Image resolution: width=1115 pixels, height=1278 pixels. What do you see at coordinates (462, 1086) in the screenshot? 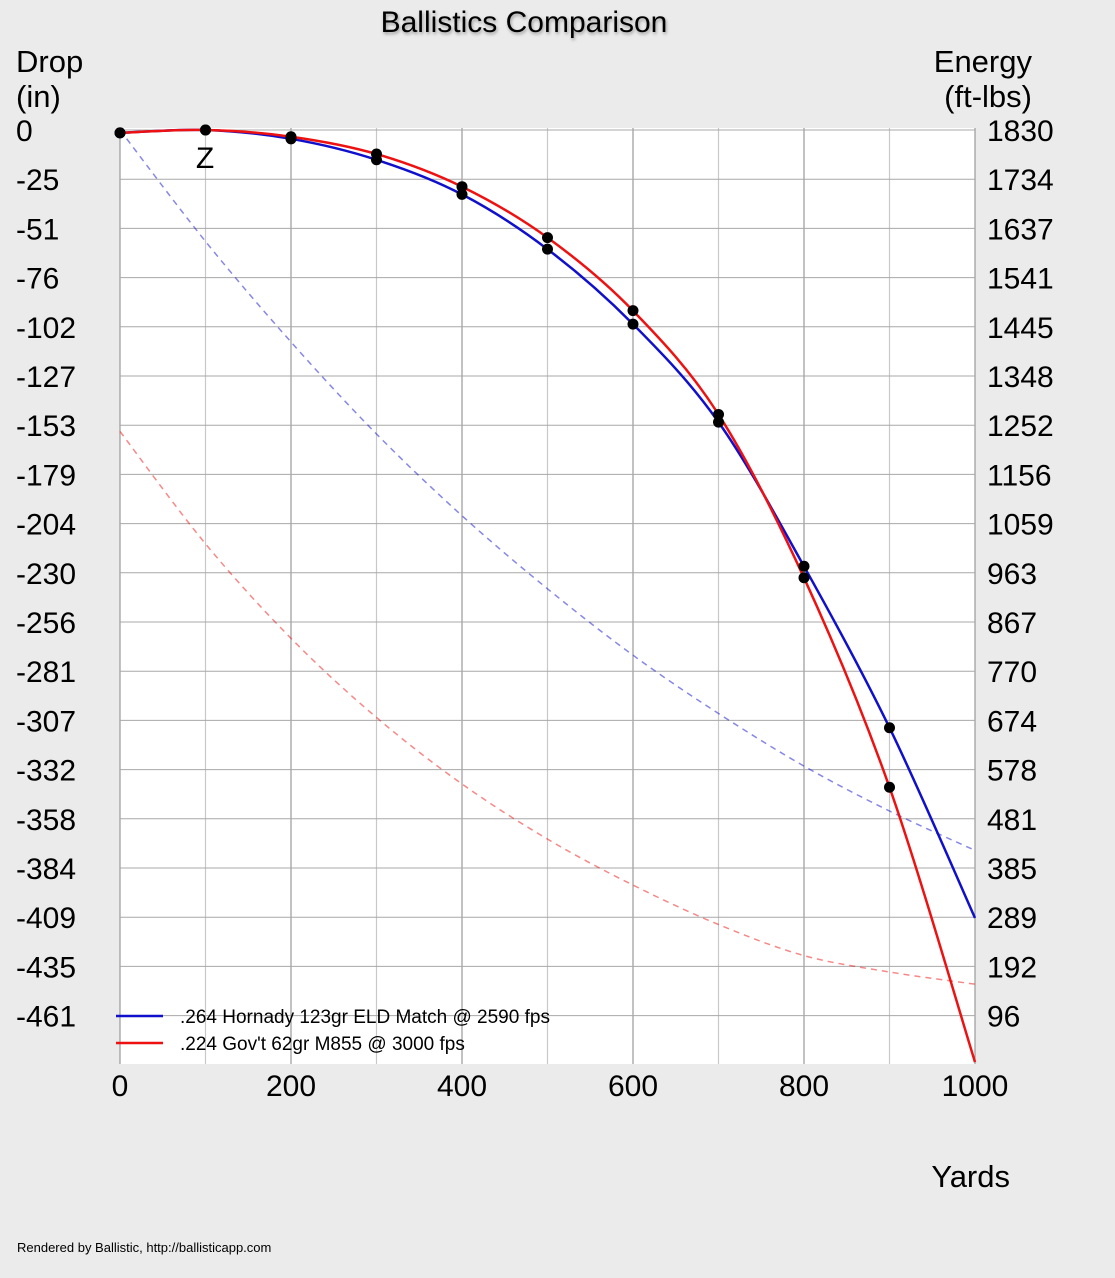
I see `x-tick-label: 400` at bounding box center [462, 1086].